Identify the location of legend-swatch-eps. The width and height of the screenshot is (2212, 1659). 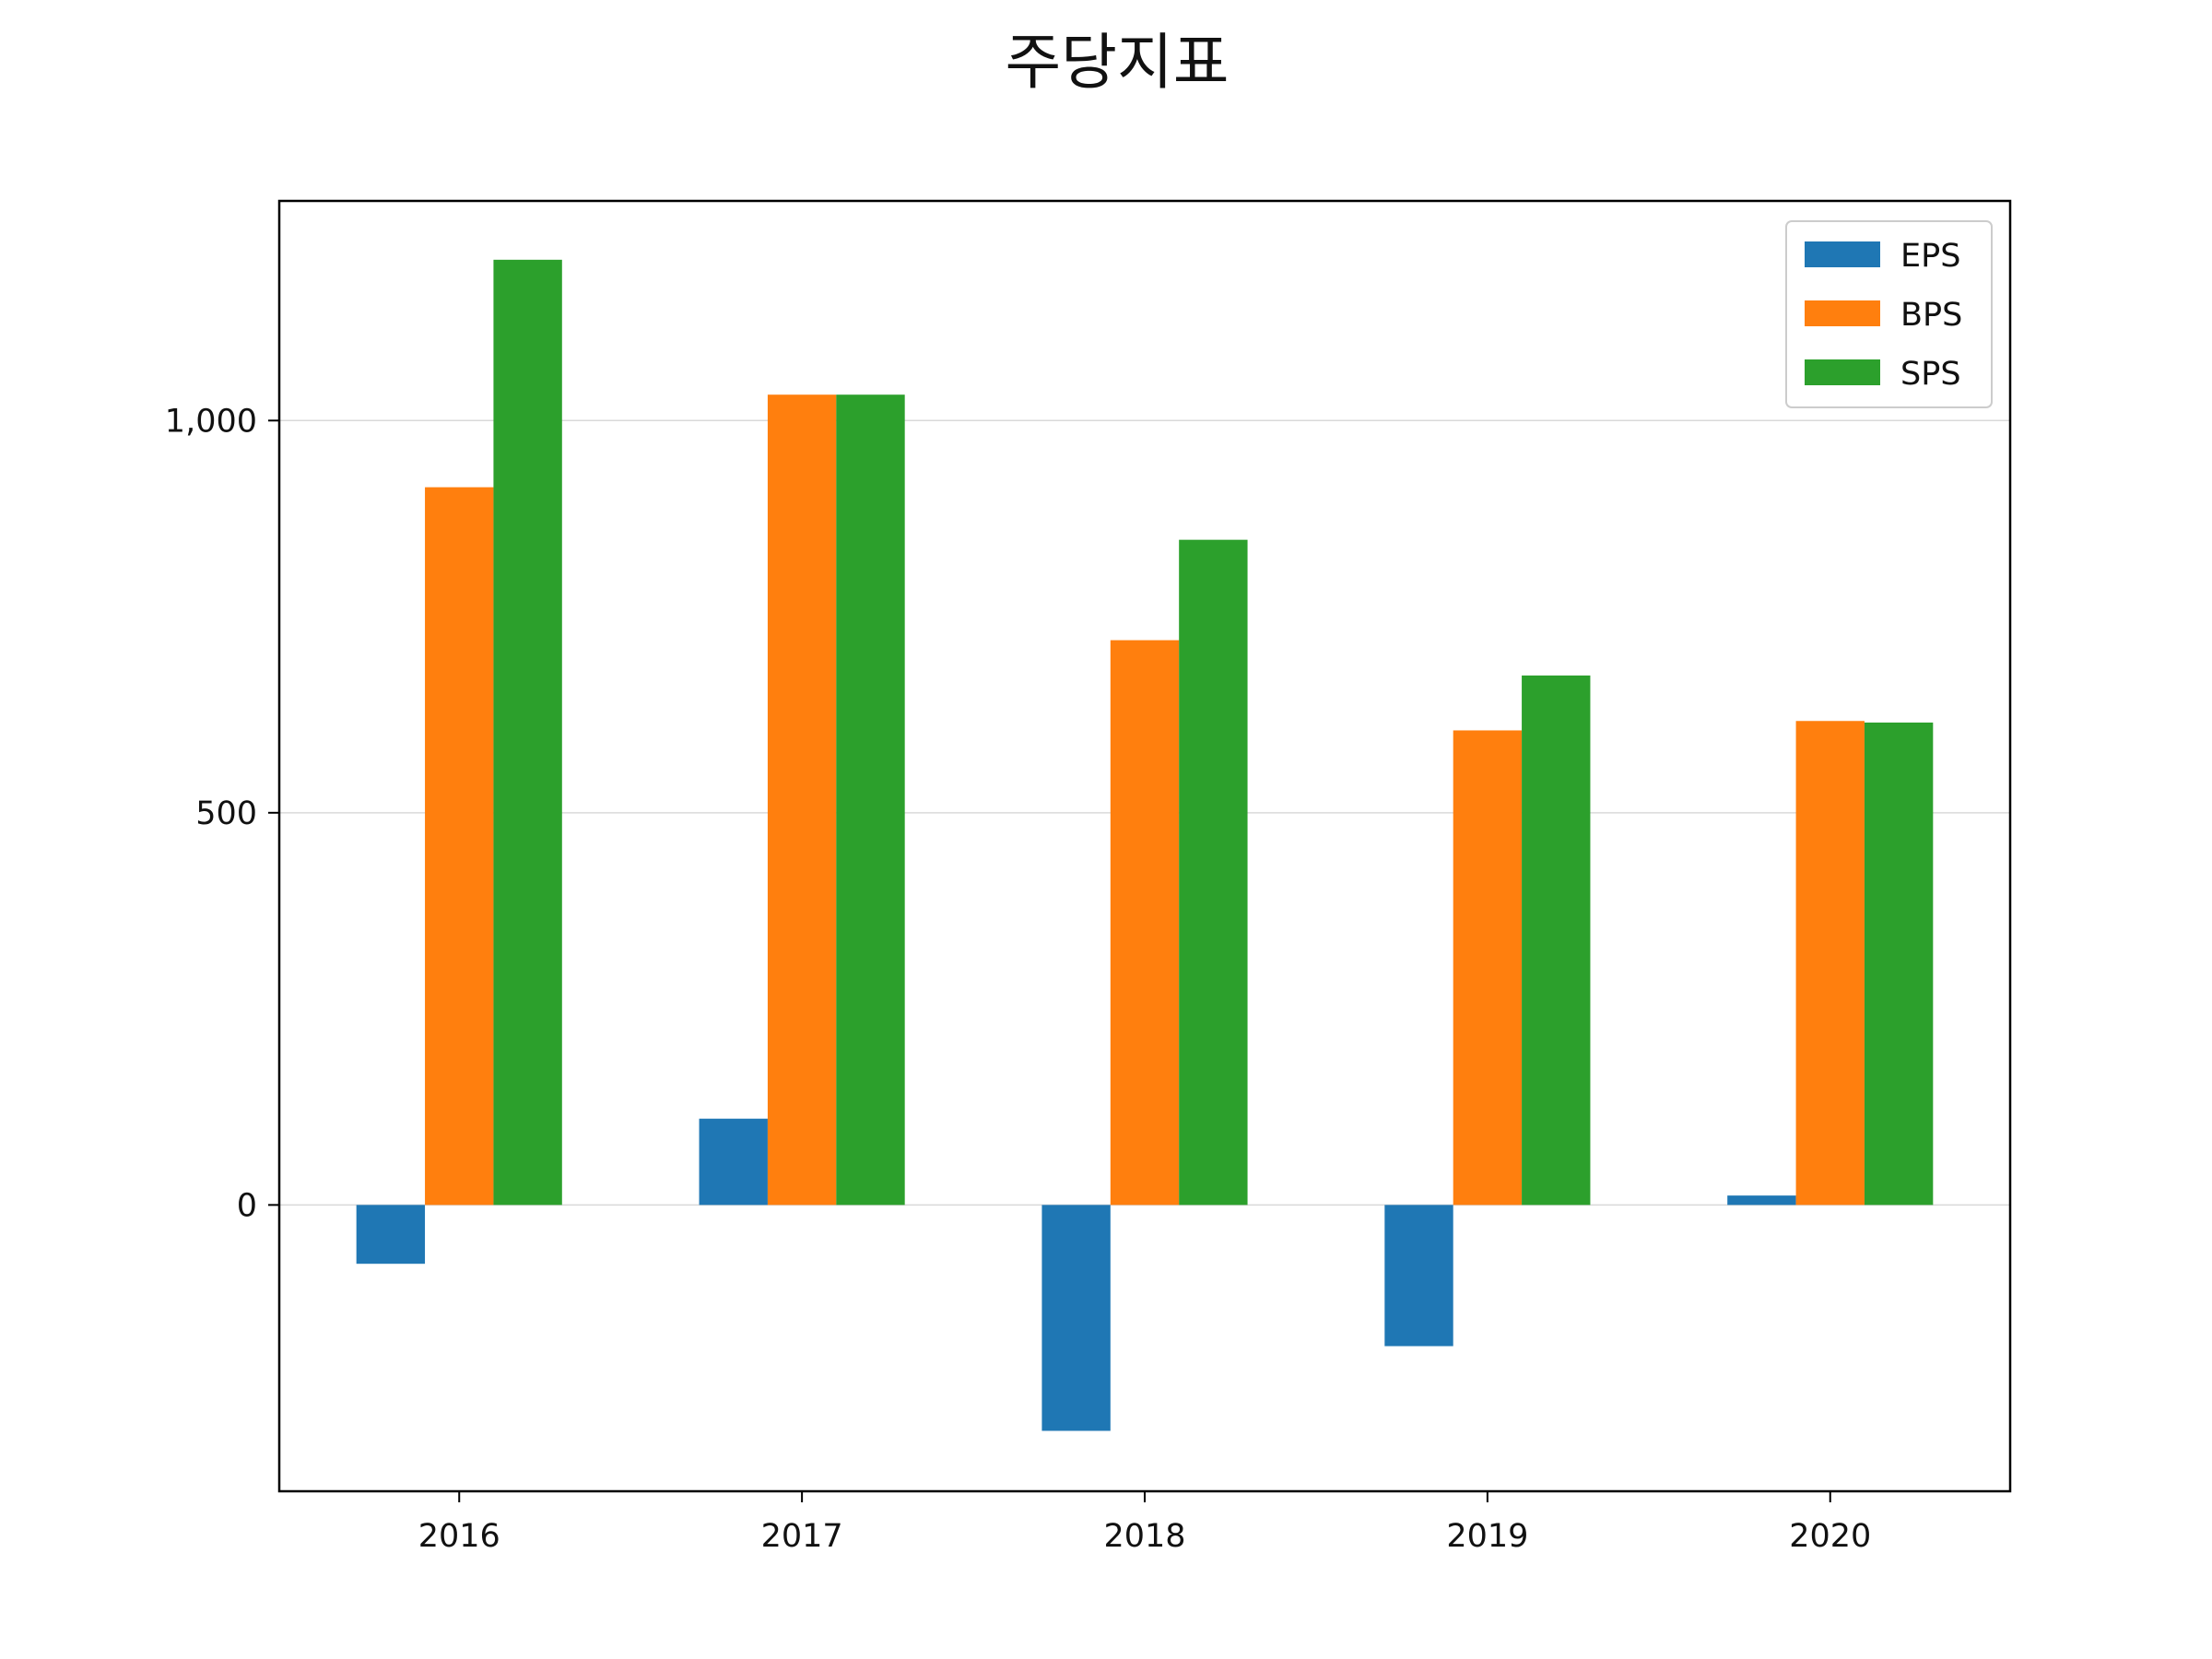
(1842, 254).